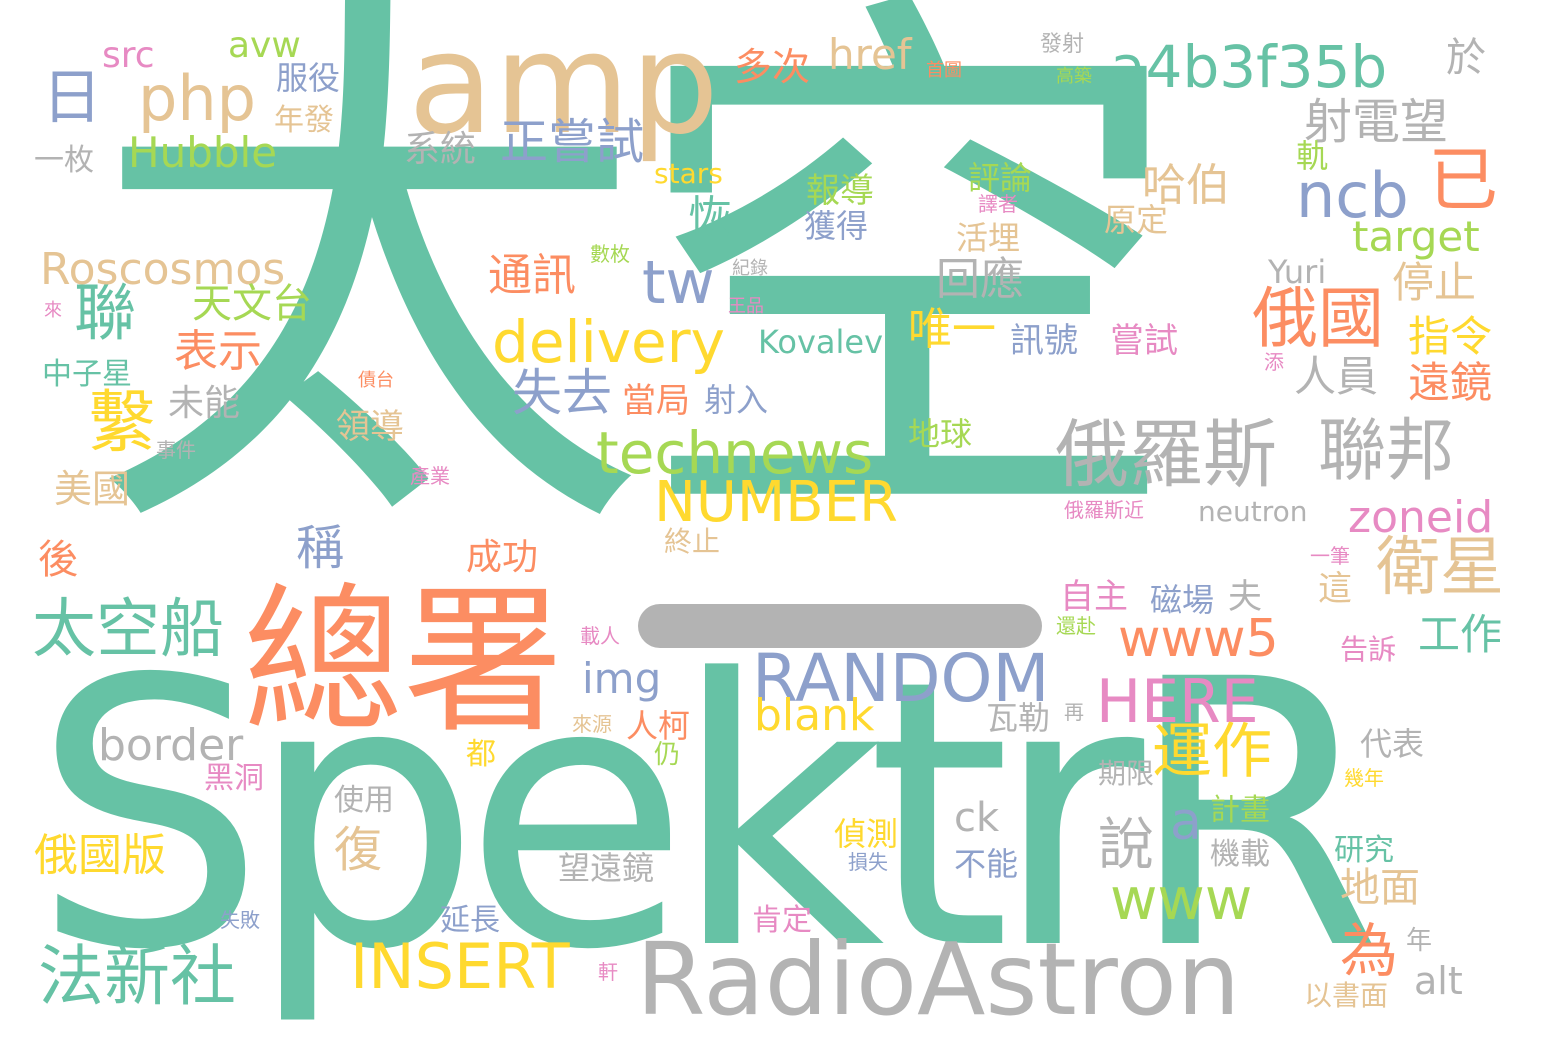 The image size is (1548, 1052). I want to click on word: 俄國版, so click(100, 855).